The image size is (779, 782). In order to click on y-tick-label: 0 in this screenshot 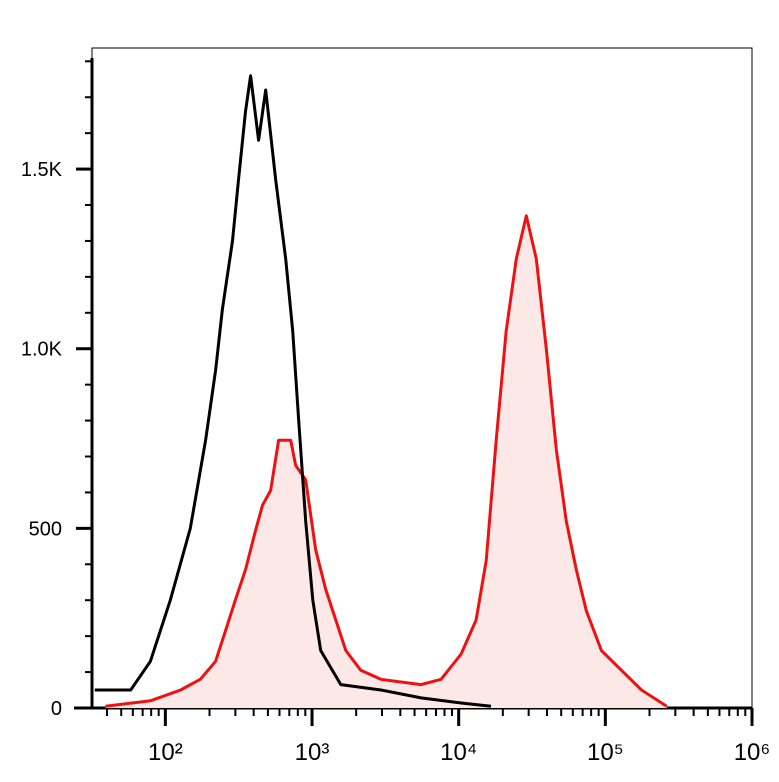, I will do `click(56, 709)`.